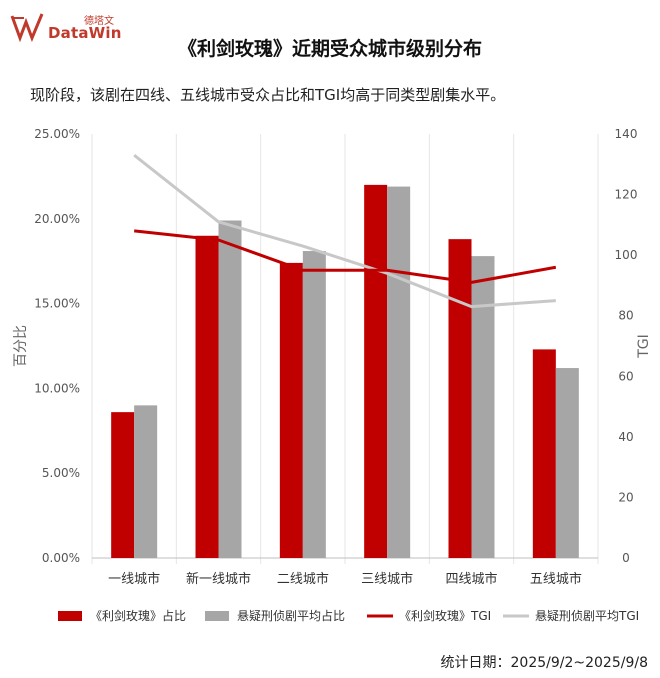  What do you see at coordinates (625, 376) in the screenshot?
I see `y-tick-right: 60` at bounding box center [625, 376].